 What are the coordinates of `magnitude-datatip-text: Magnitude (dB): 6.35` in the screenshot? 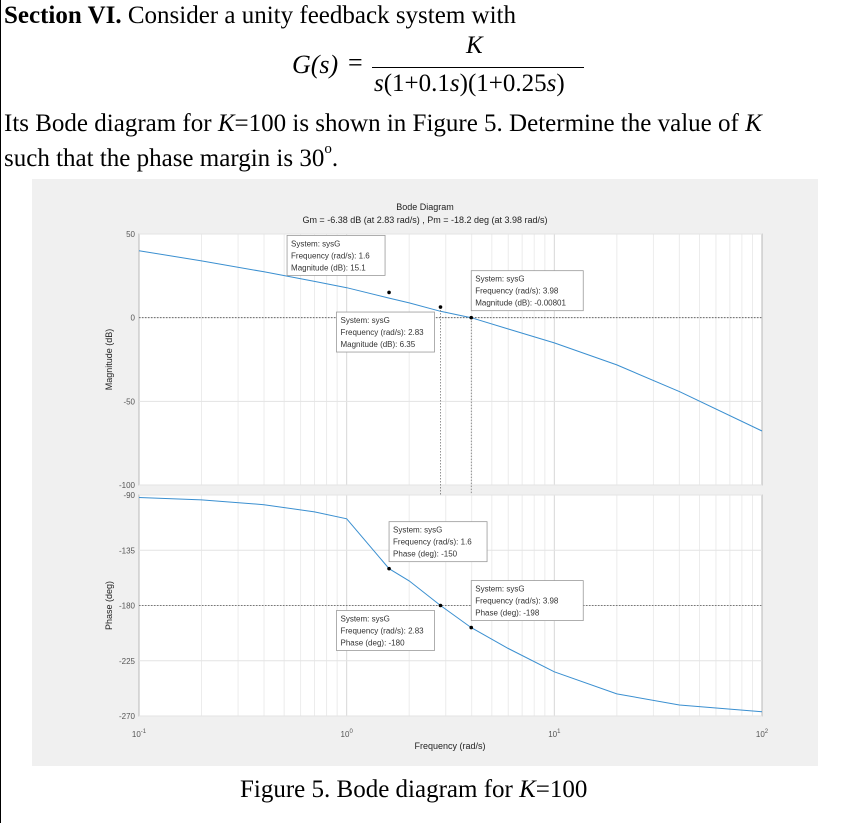 It's located at (377, 344).